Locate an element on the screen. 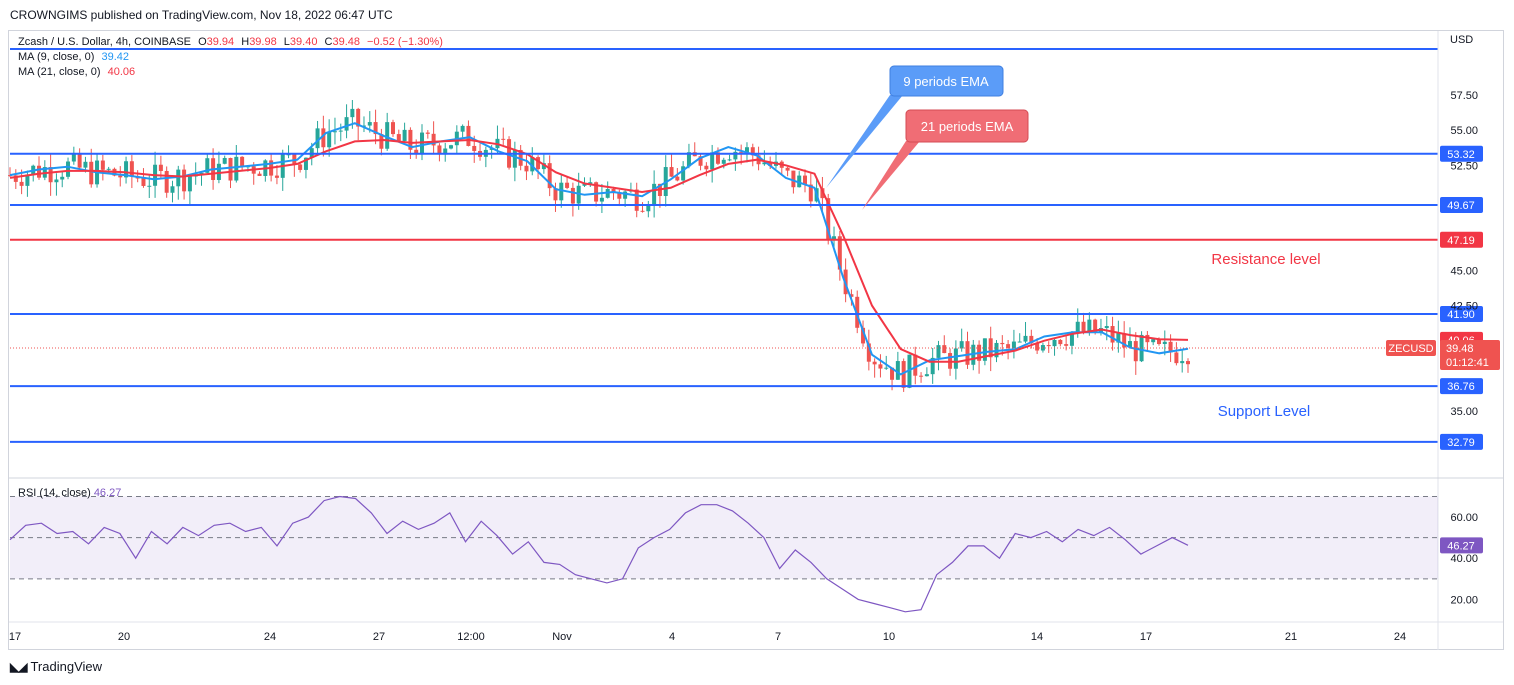 The height and width of the screenshot is (685, 1514). ema21-callout-box is located at coordinates (967, 126).